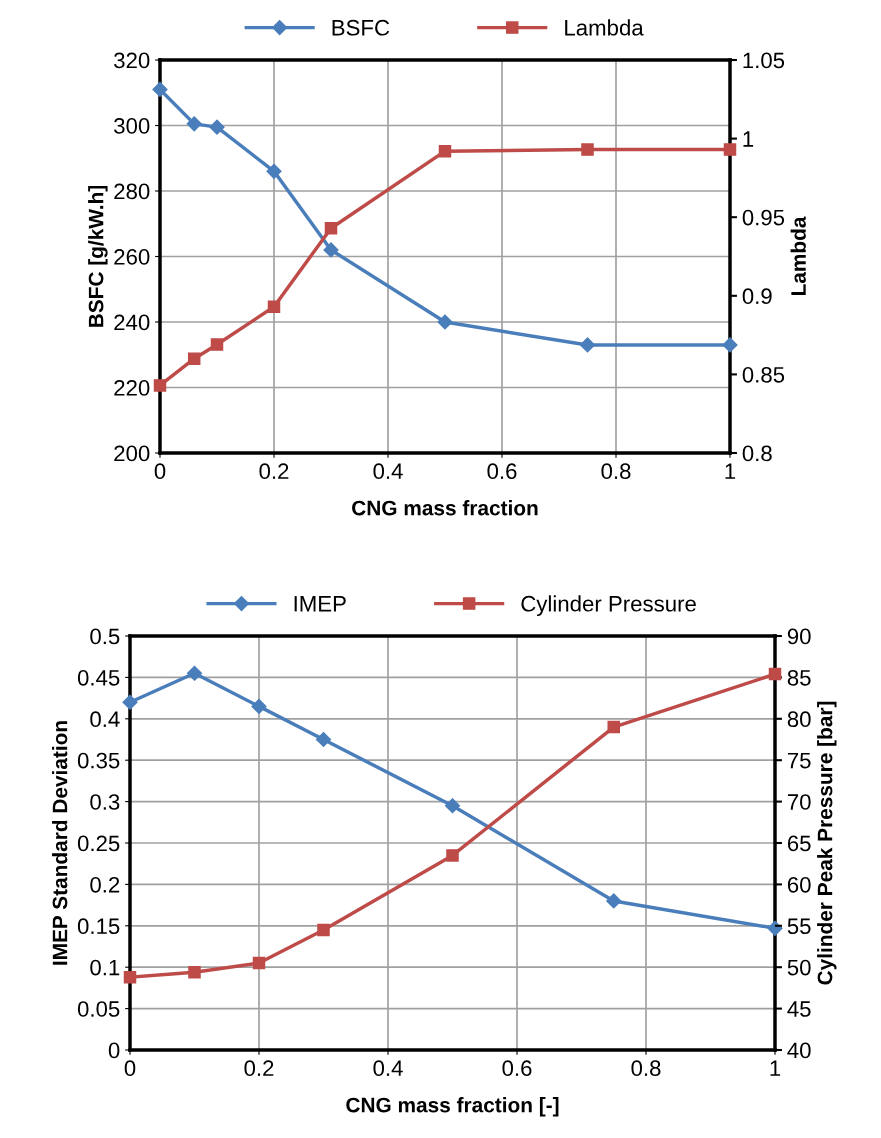 Image resolution: width=881 pixels, height=1138 pixels. What do you see at coordinates (799, 677) in the screenshot?
I see `y2-tick-label: 85` at bounding box center [799, 677].